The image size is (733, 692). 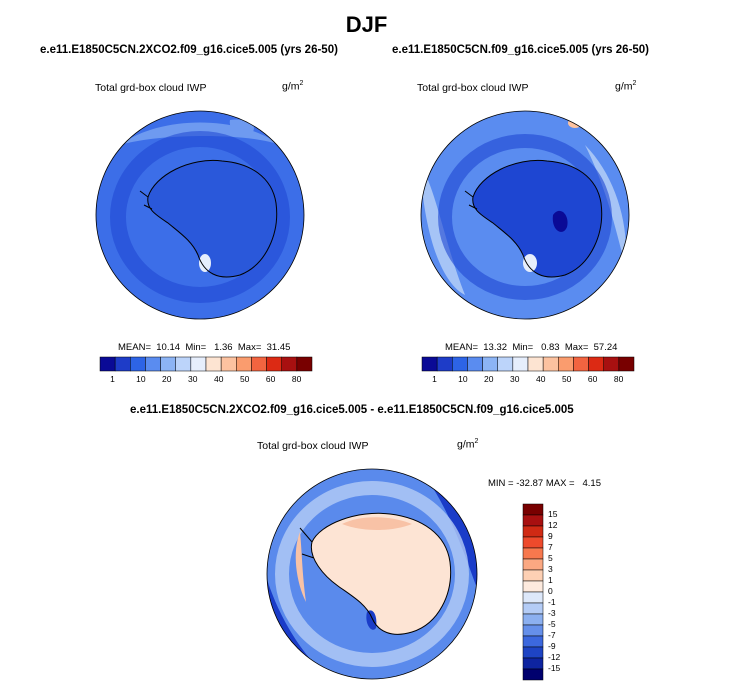 I want to click on colorbar-label: -3, so click(x=552, y=613).